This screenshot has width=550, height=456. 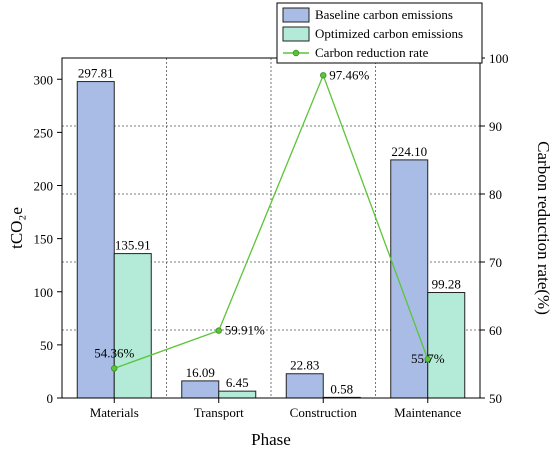 What do you see at coordinates (495, 126) in the screenshot?
I see `y2-tick-label: 90` at bounding box center [495, 126].